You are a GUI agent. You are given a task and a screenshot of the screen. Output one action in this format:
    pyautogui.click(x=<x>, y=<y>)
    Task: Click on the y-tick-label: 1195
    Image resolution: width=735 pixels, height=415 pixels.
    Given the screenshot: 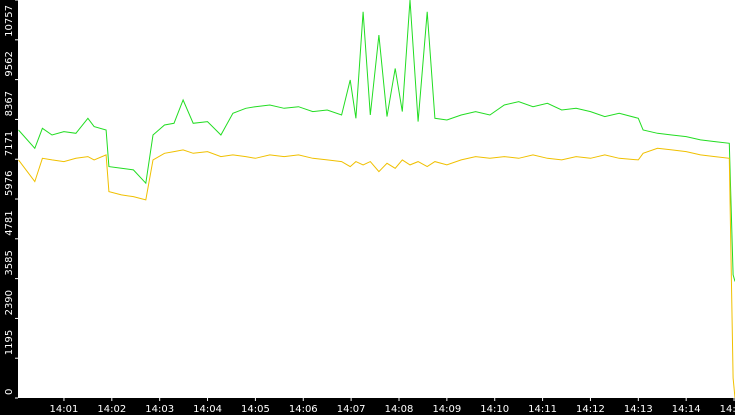 What is the action you would take?
    pyautogui.click(x=9, y=342)
    